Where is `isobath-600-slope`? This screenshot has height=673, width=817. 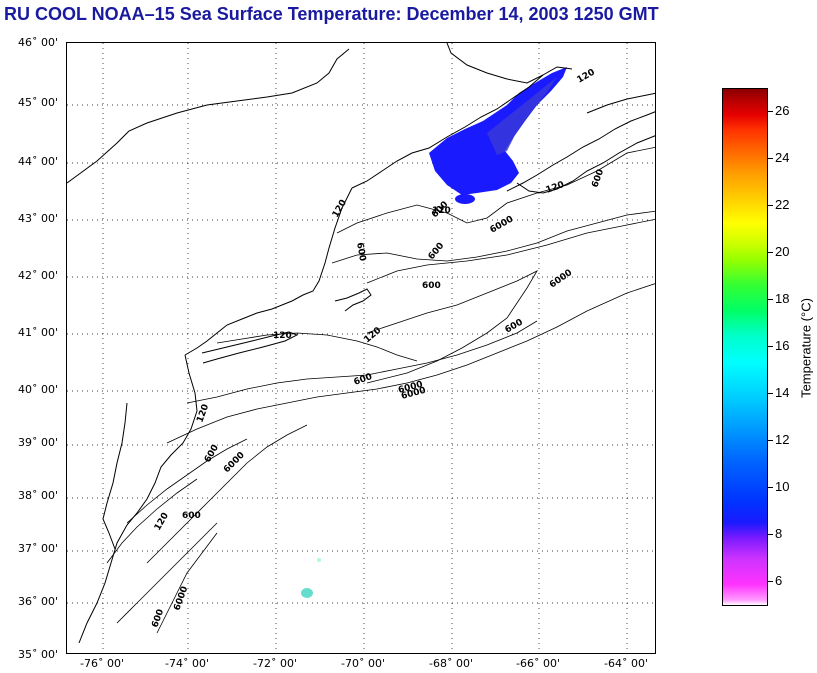 isobath-600-slope is located at coordinates (362, 362).